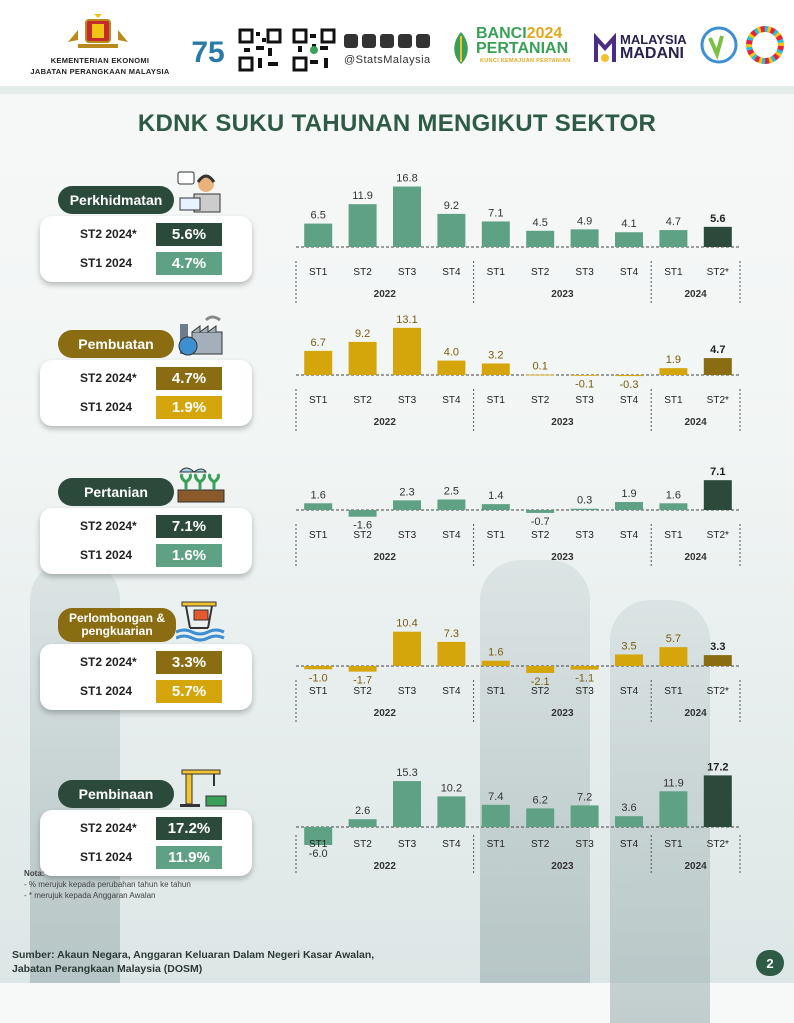  Describe the element at coordinates (525, 61) in the screenshot. I see `banci-tagline: KUNCI KEMAJUAN PERTANIAN` at that location.